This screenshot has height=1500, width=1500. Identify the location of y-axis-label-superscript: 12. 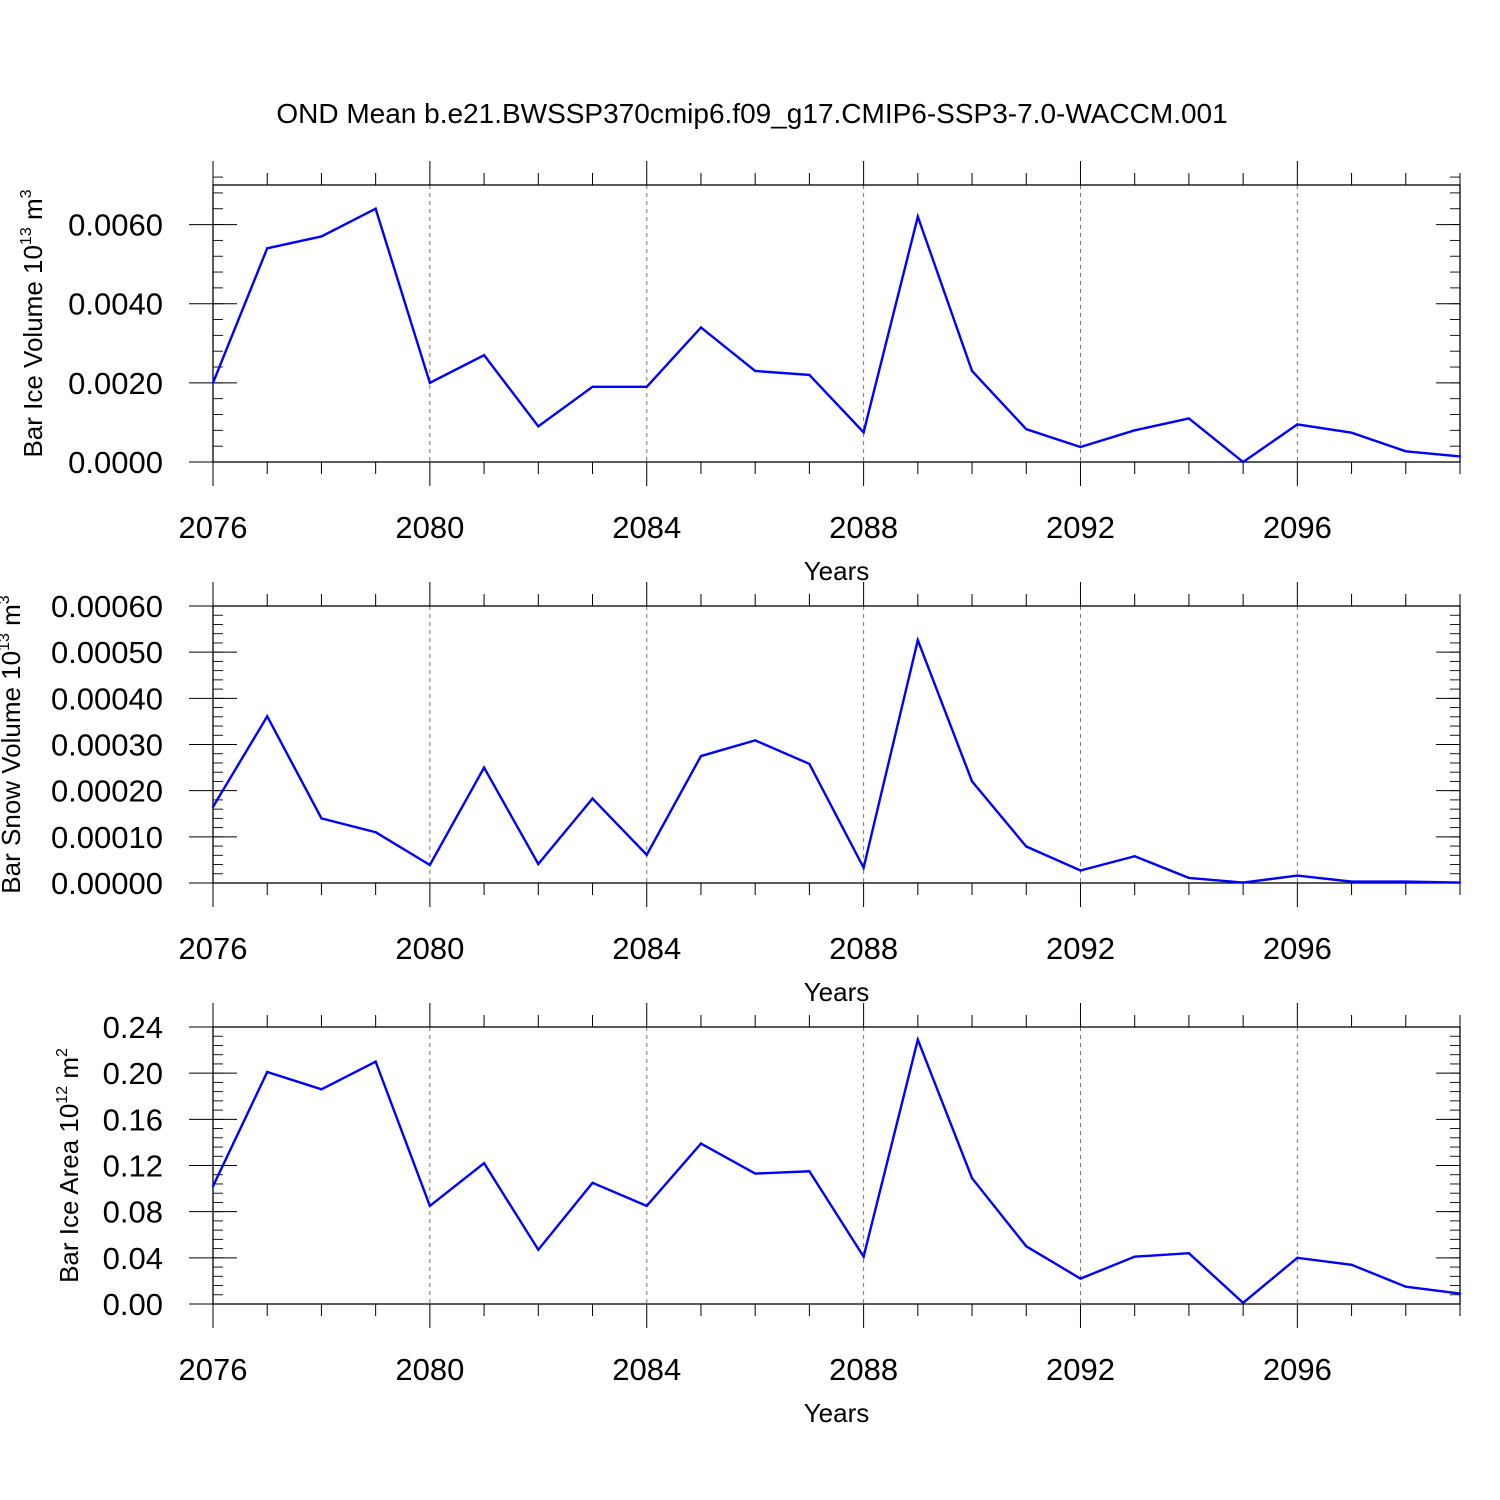
(62, 1095).